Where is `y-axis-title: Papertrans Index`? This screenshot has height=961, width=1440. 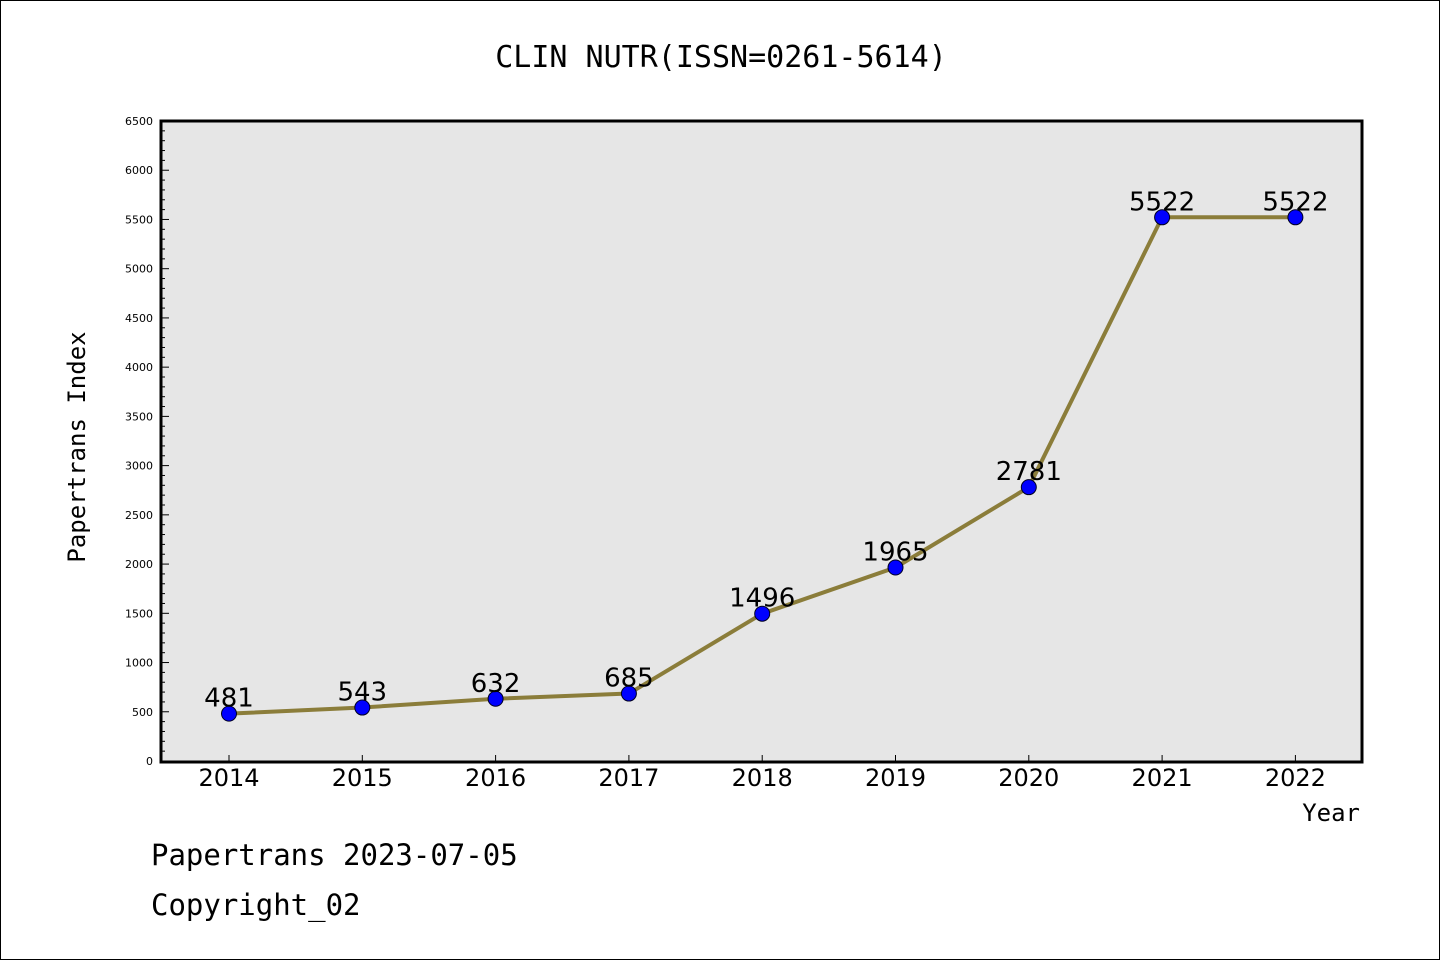
y-axis-title: Papertrans Index is located at coordinates (77, 446).